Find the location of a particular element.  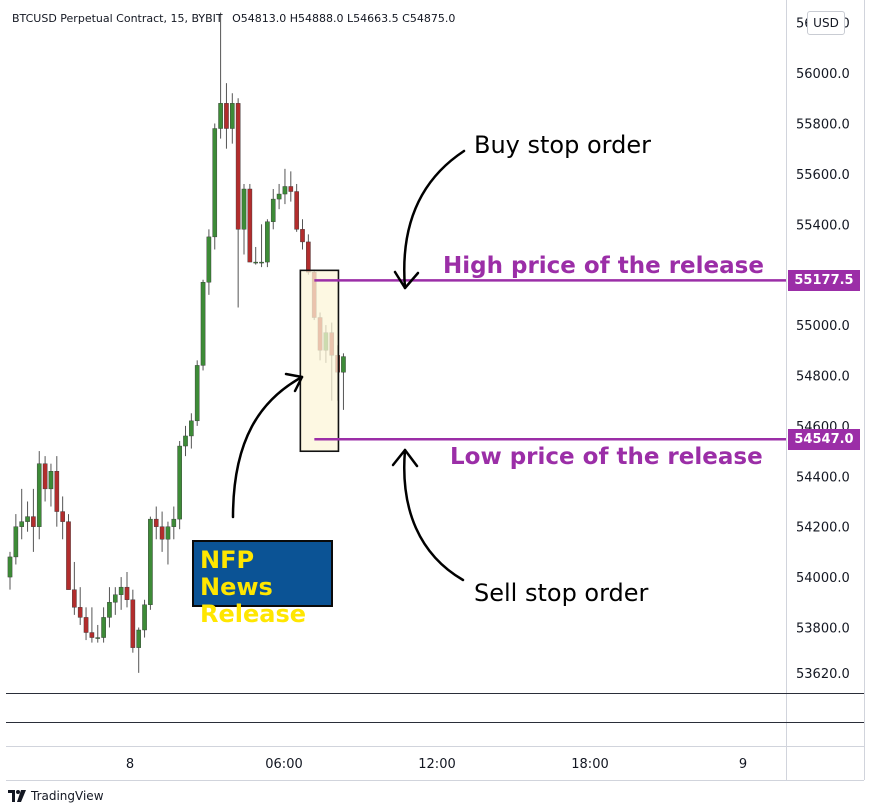

sell-stop-arrowhead is located at coordinates (405, 458).